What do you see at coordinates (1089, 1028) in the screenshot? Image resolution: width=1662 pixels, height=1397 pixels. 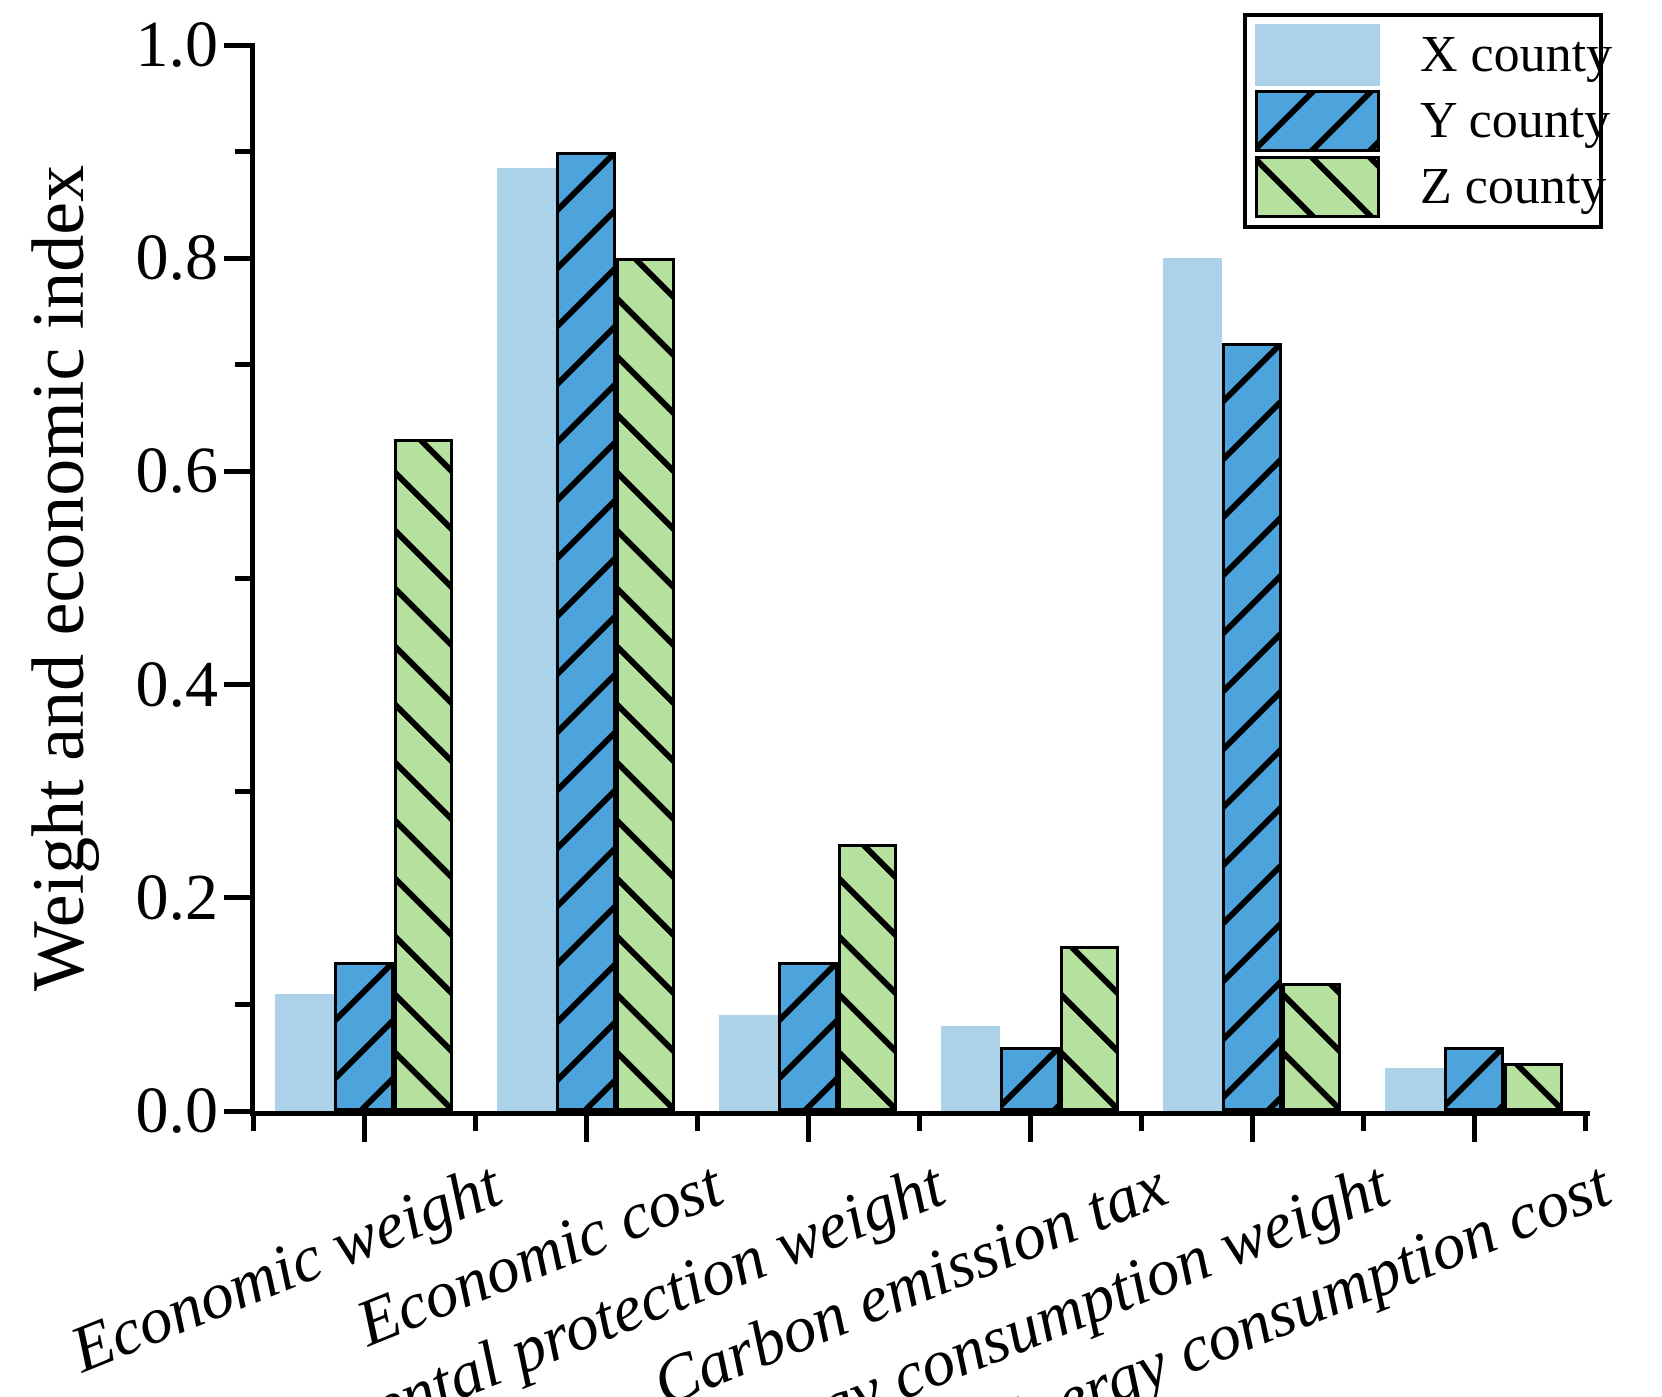 I see `bar-z-county-carbon-emission-tax` at bounding box center [1089, 1028].